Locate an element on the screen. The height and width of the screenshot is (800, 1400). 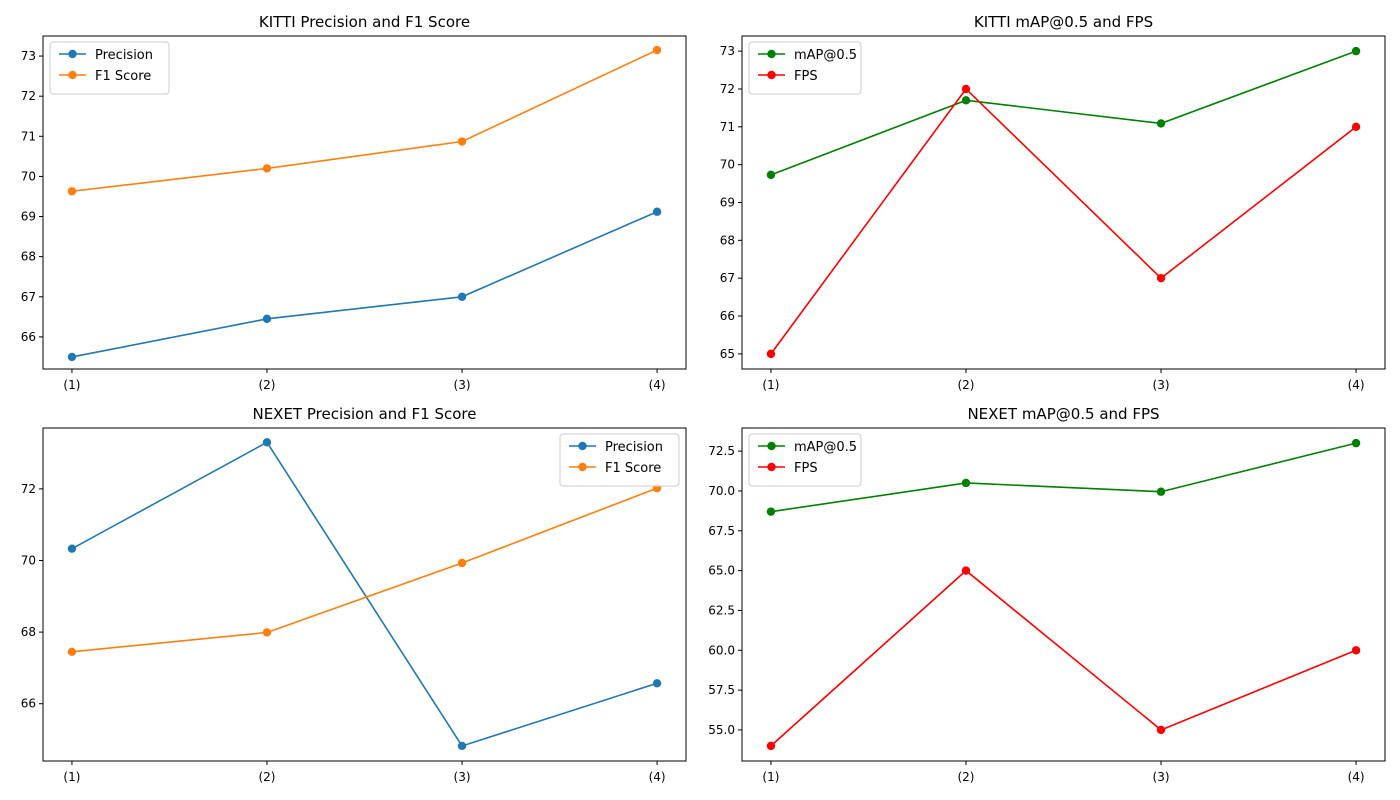
chart-title: NEXET Precision and F1 Score is located at coordinates (364, 414).